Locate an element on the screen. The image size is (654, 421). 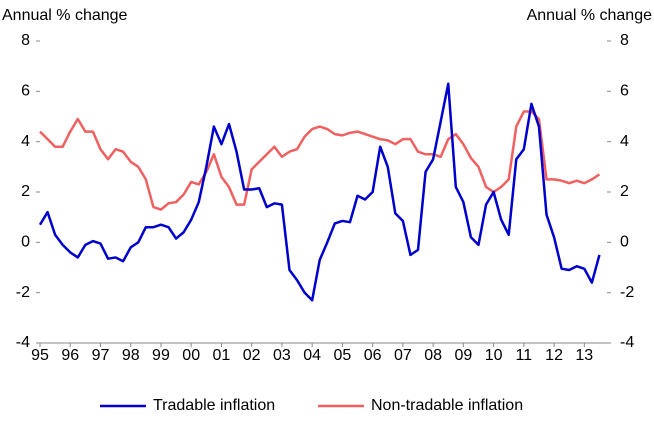
legend-label: Non-tradable inflation is located at coordinates (447, 405).